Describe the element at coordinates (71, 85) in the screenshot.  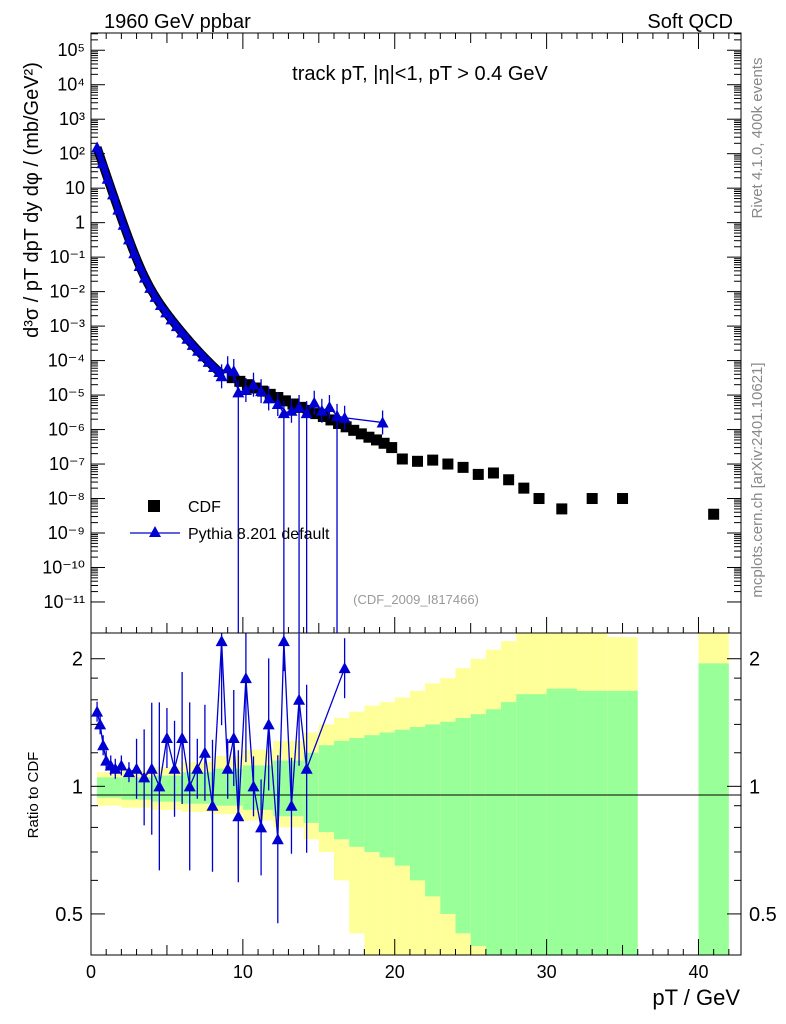
I see `main-y-tick-label: 10⁴` at that location.